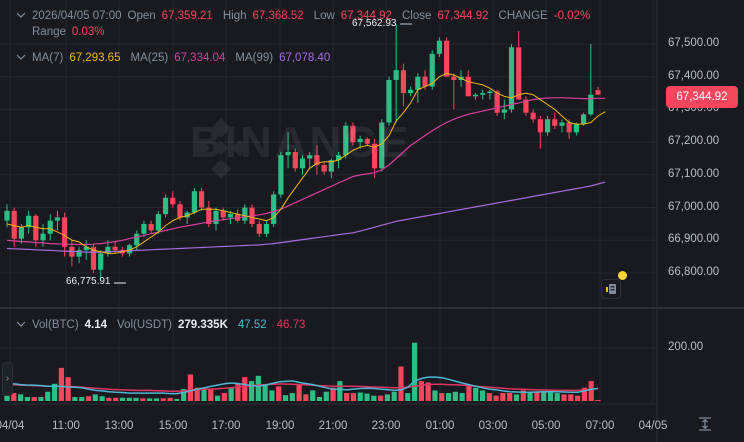 Image resolution: width=744 pixels, height=442 pixels. I want to click on close-label: Close, so click(416, 16).